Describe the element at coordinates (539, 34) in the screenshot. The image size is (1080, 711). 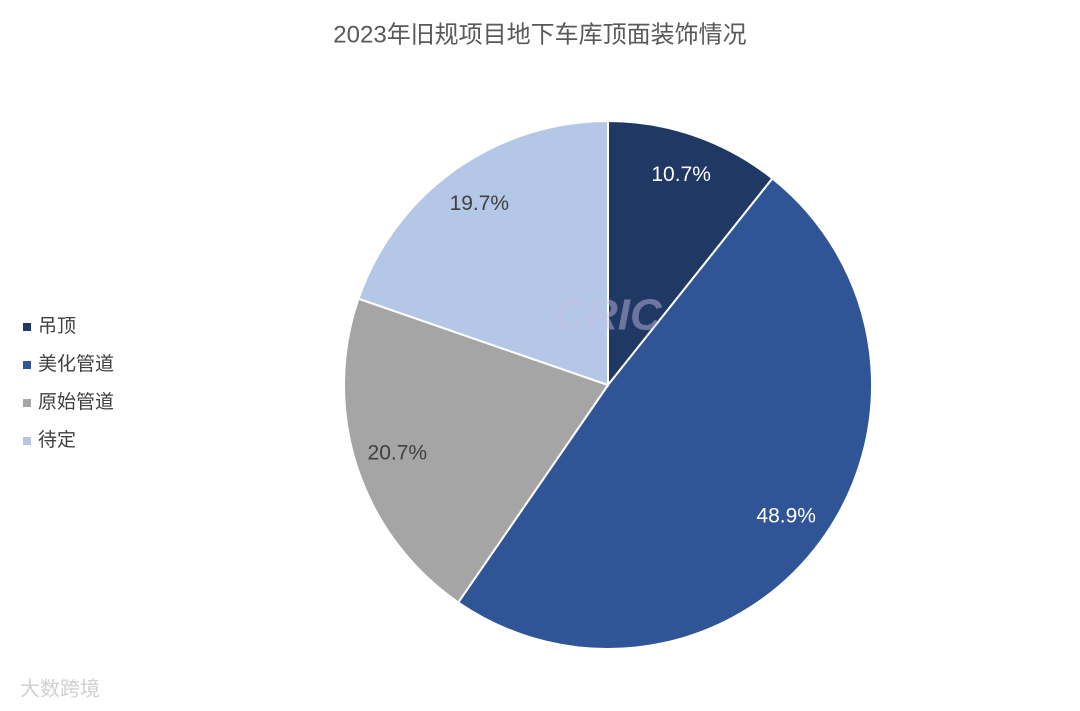
I see `chart-title: 2023年旧规项目地下车库顶面装饰情况` at that location.